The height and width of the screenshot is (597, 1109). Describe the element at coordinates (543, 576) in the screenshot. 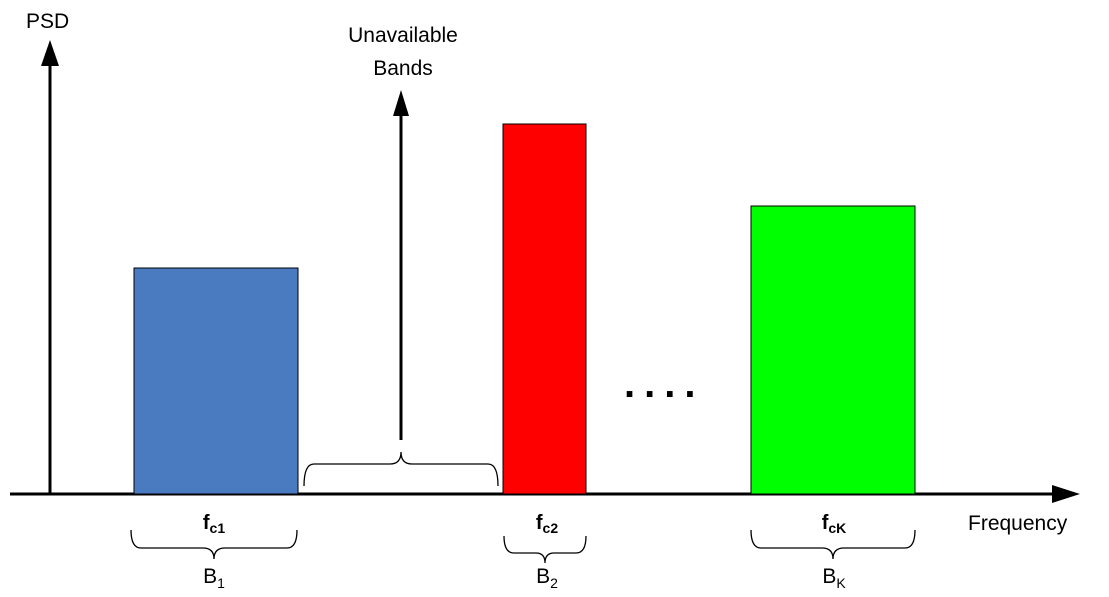

I see `band-2-bandwidth-main: B` at that location.